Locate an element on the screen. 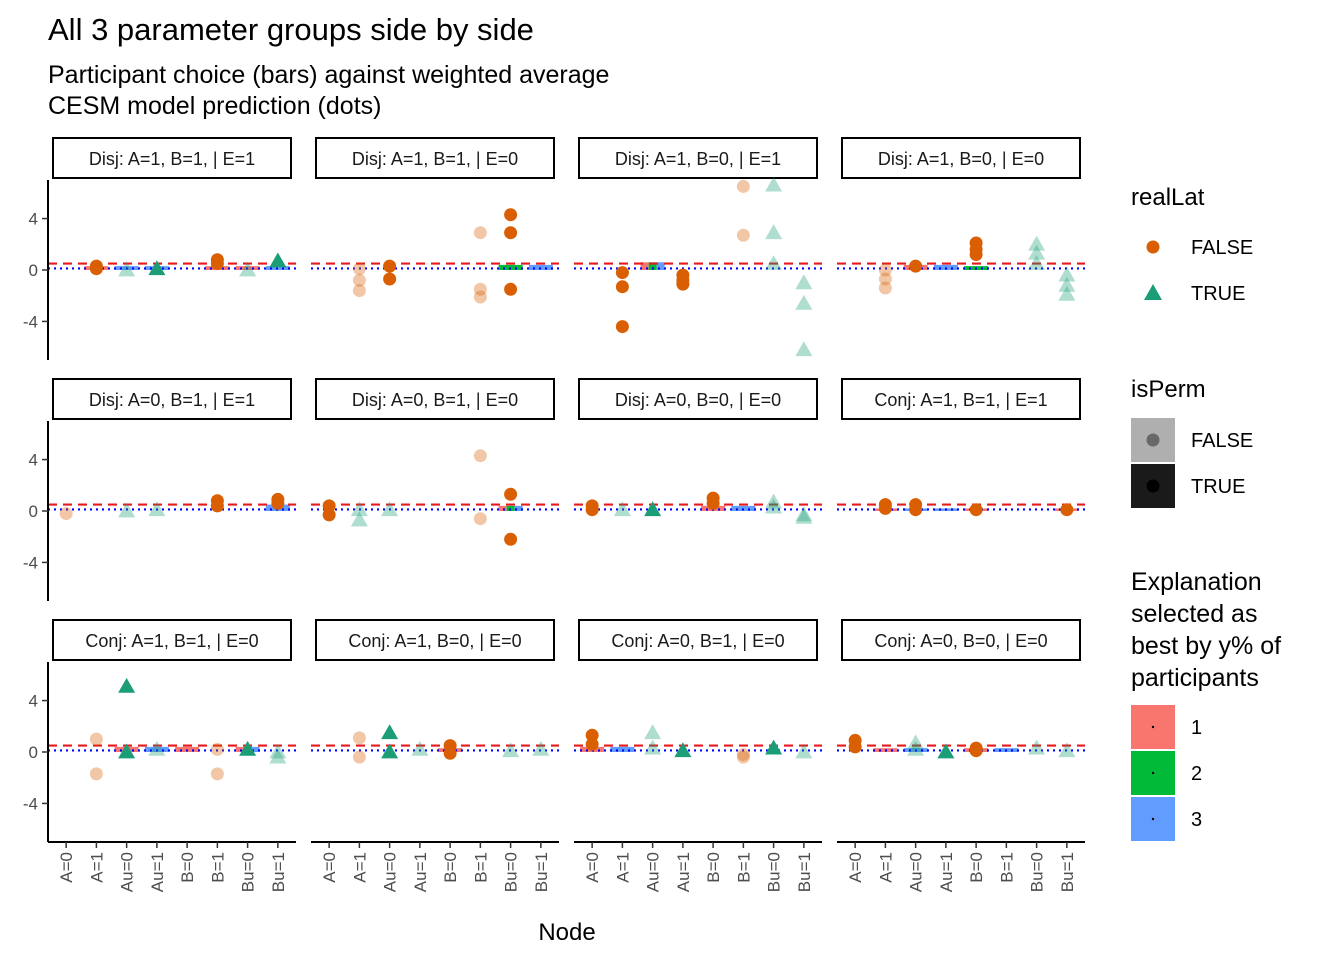  facet-strip-label: Disj: A=0, B=1, | E=1 is located at coordinates (172, 400).